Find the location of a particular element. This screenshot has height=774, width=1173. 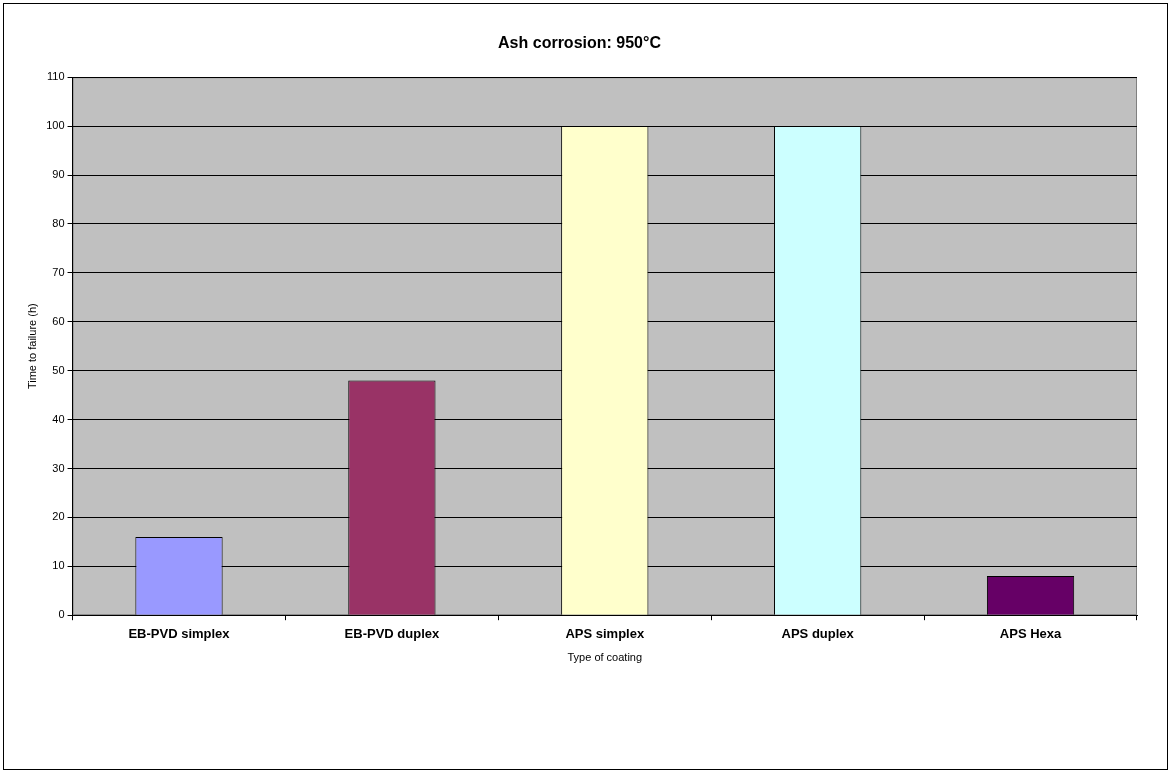

y-tick-label: 40 is located at coordinates (58, 418).